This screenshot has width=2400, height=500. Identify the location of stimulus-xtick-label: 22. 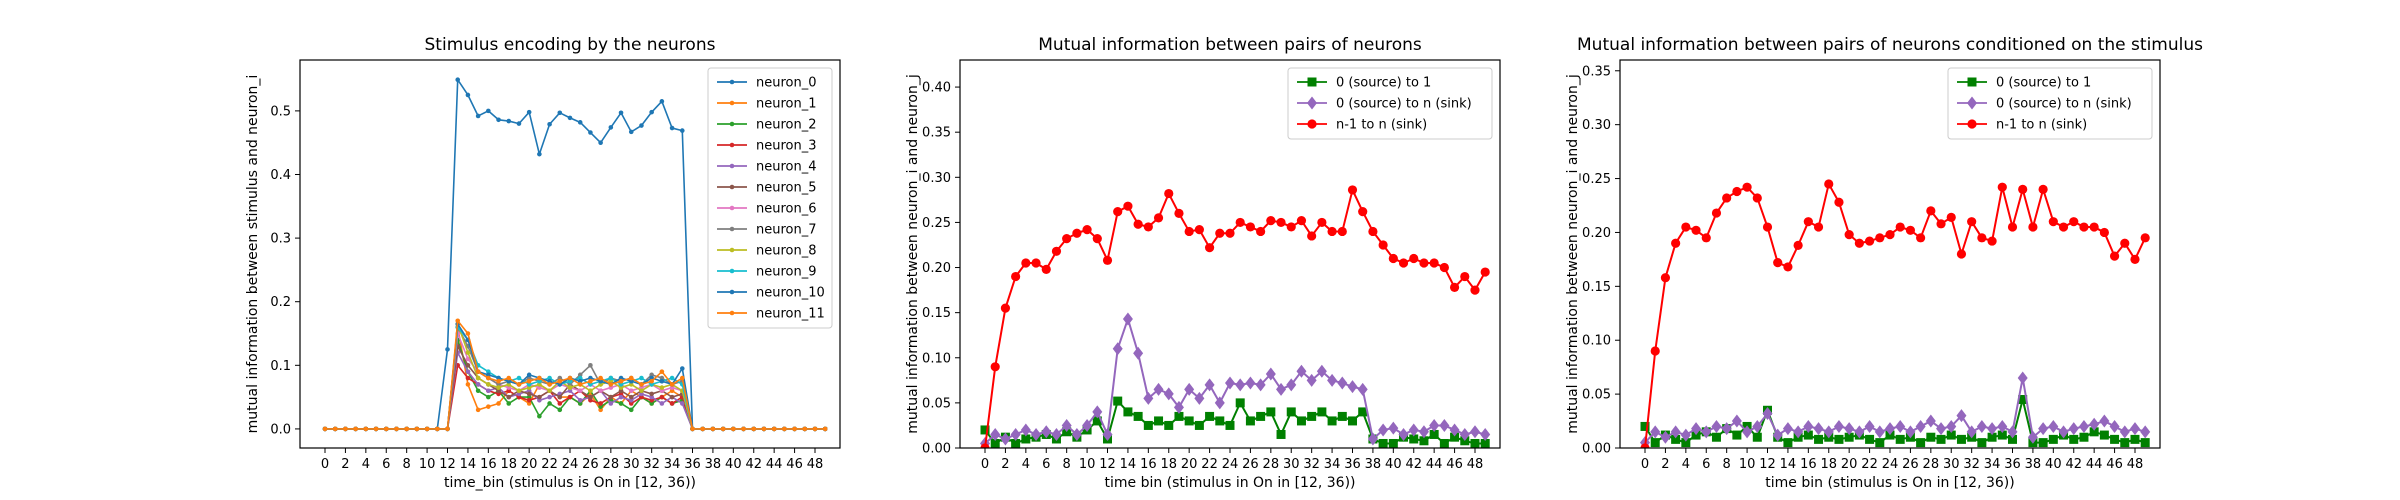
(549, 464).